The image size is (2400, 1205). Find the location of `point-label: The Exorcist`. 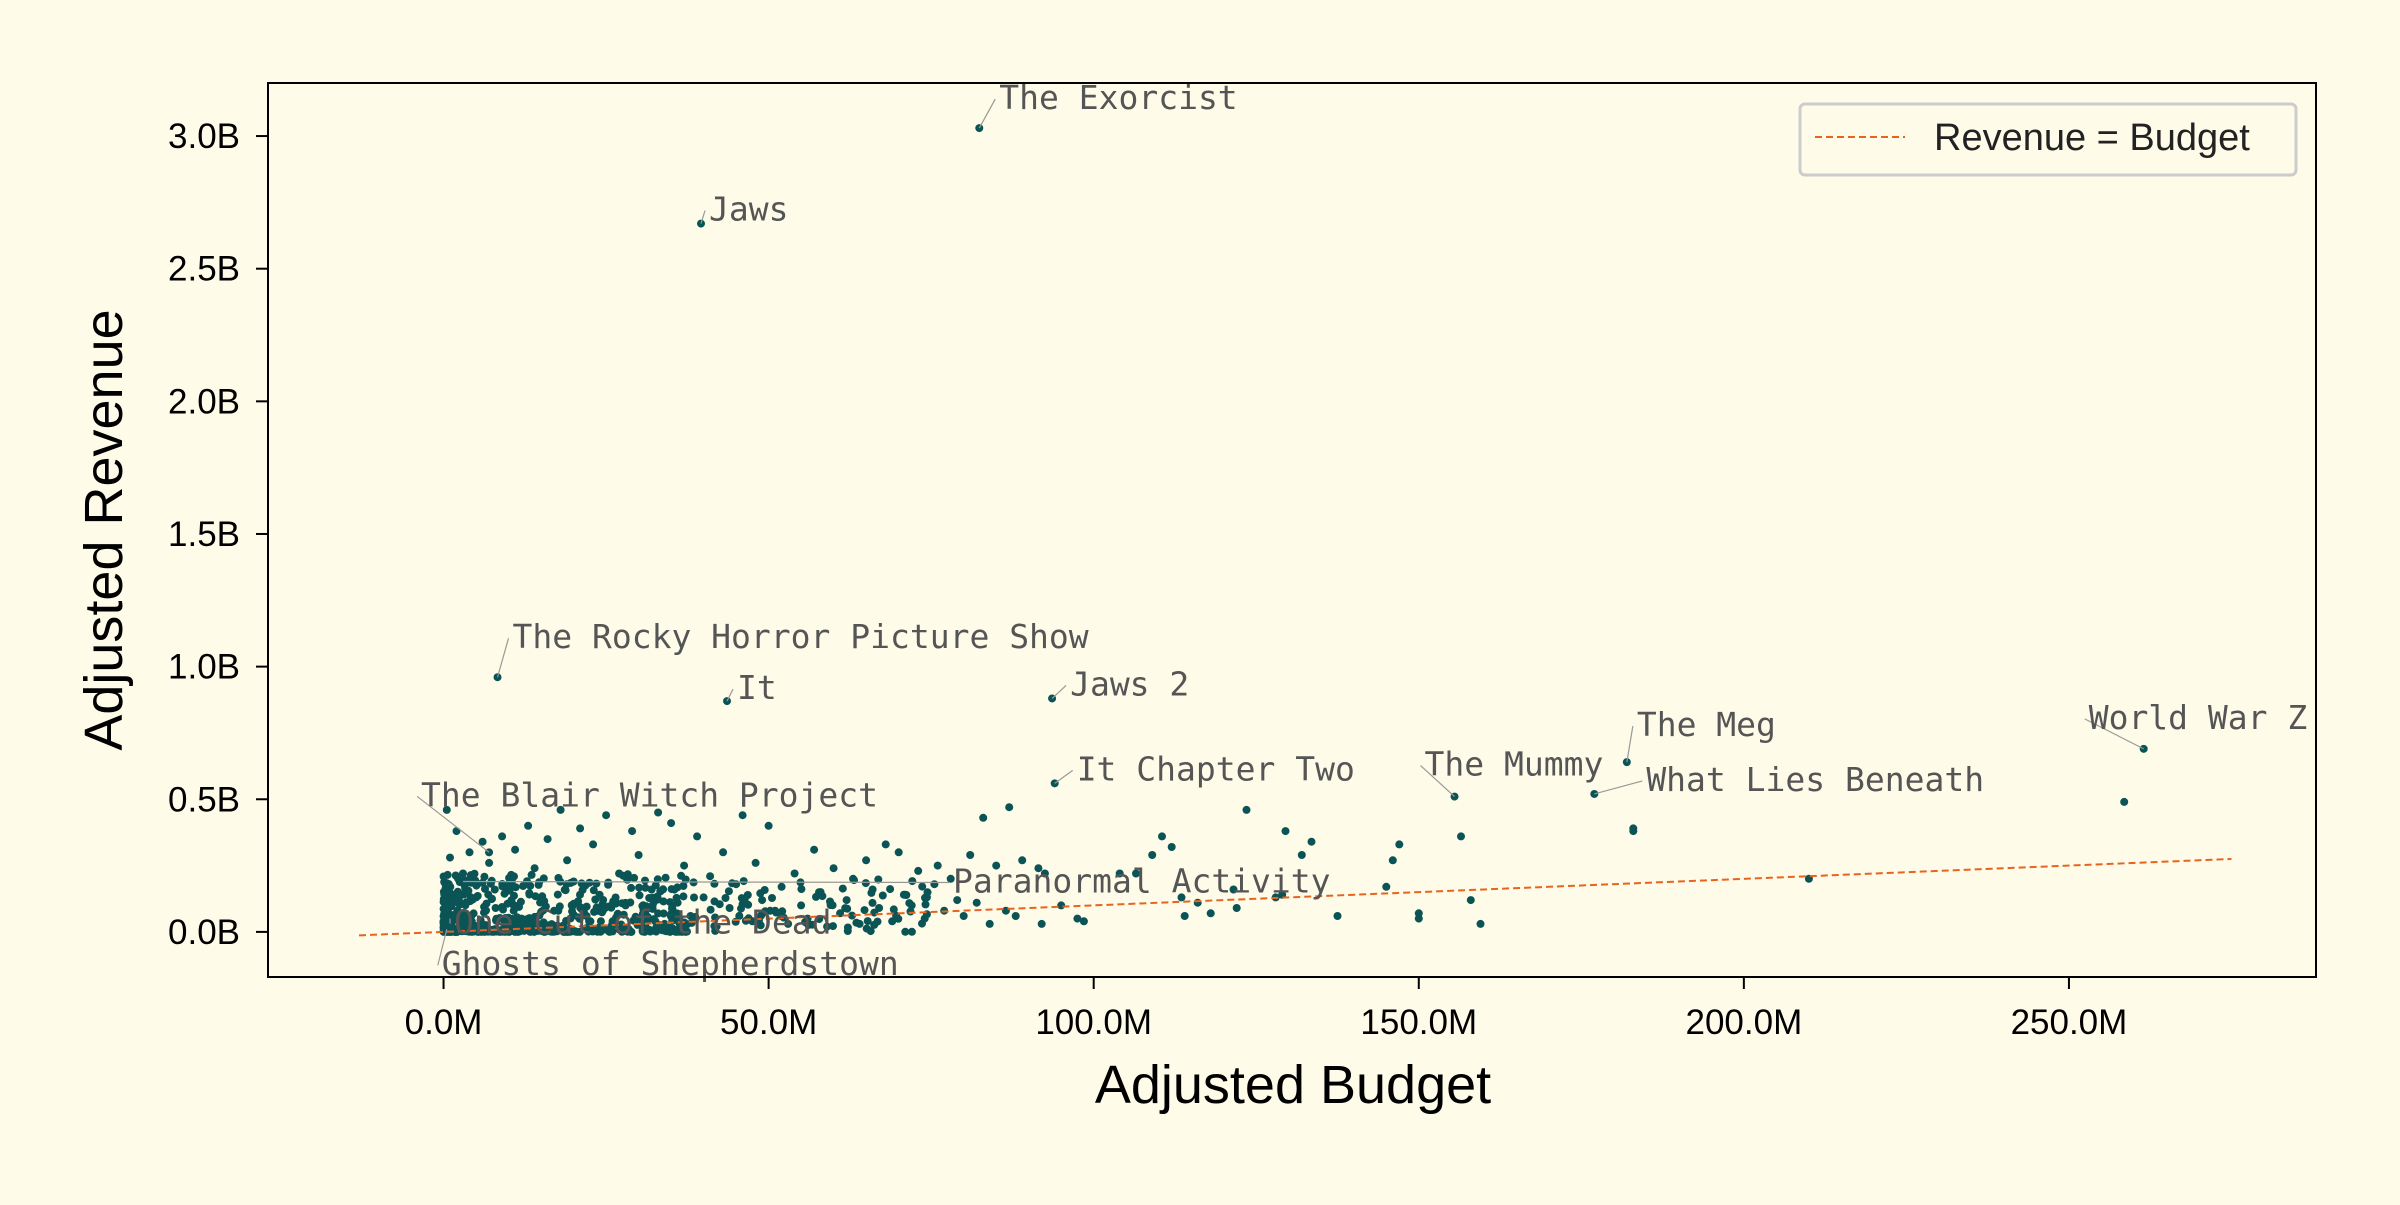

point-label: The Exorcist is located at coordinates (1118, 97).